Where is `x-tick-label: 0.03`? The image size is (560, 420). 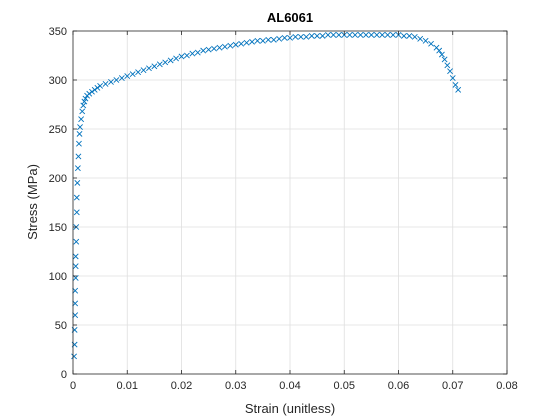
x-tick-label: 0.03 is located at coordinates (235, 386).